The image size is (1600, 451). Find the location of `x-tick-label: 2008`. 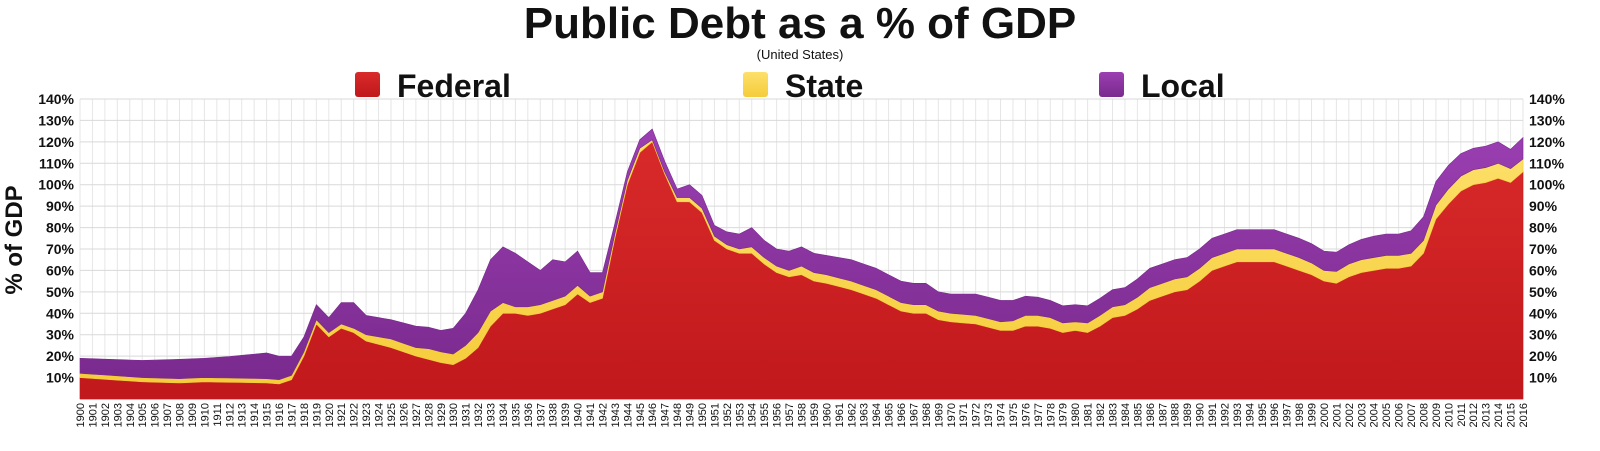

x-tick-label: 2008 is located at coordinates (1424, 415).